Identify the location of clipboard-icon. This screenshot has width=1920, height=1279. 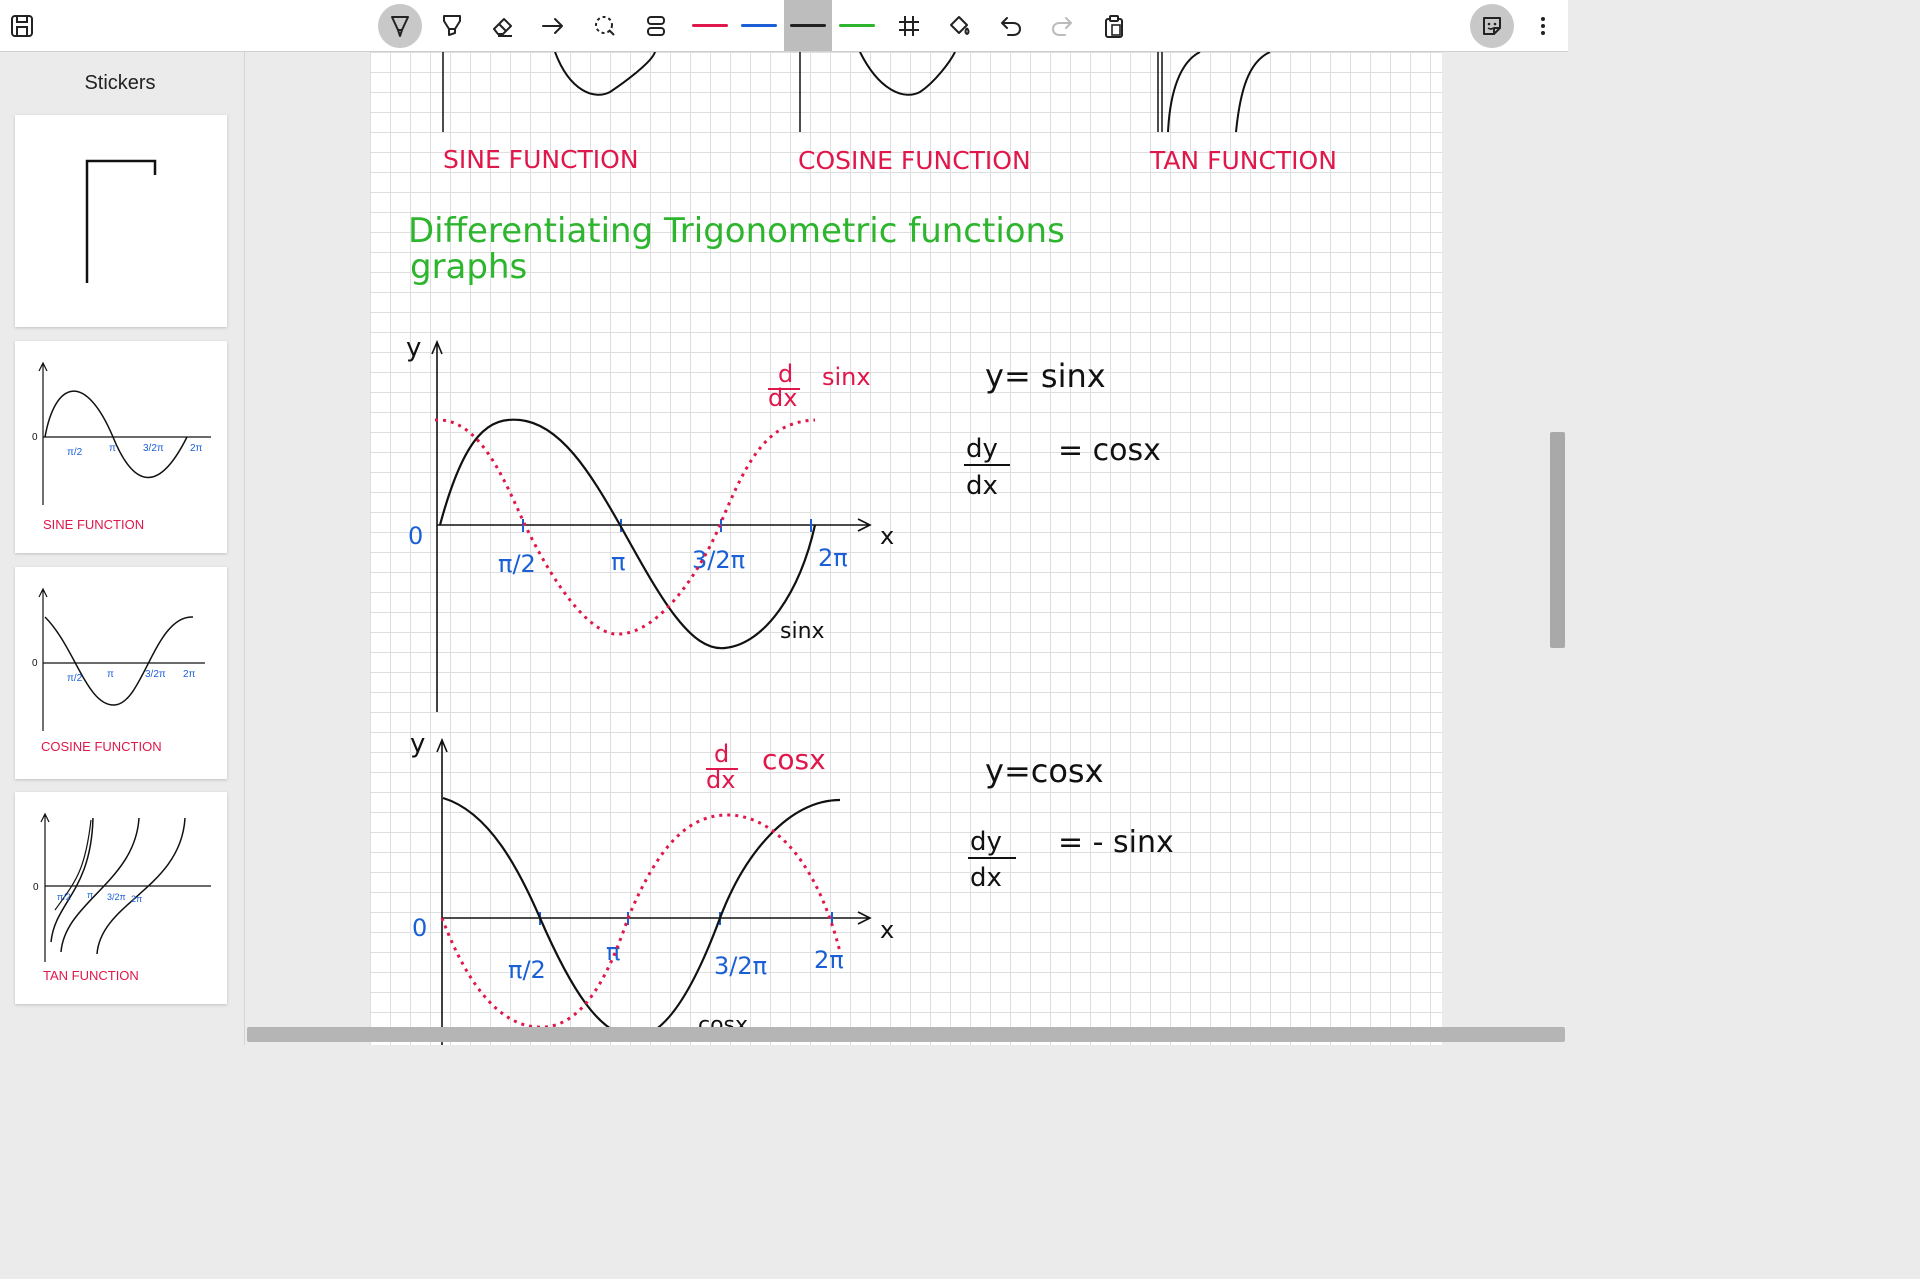
(1114, 26).